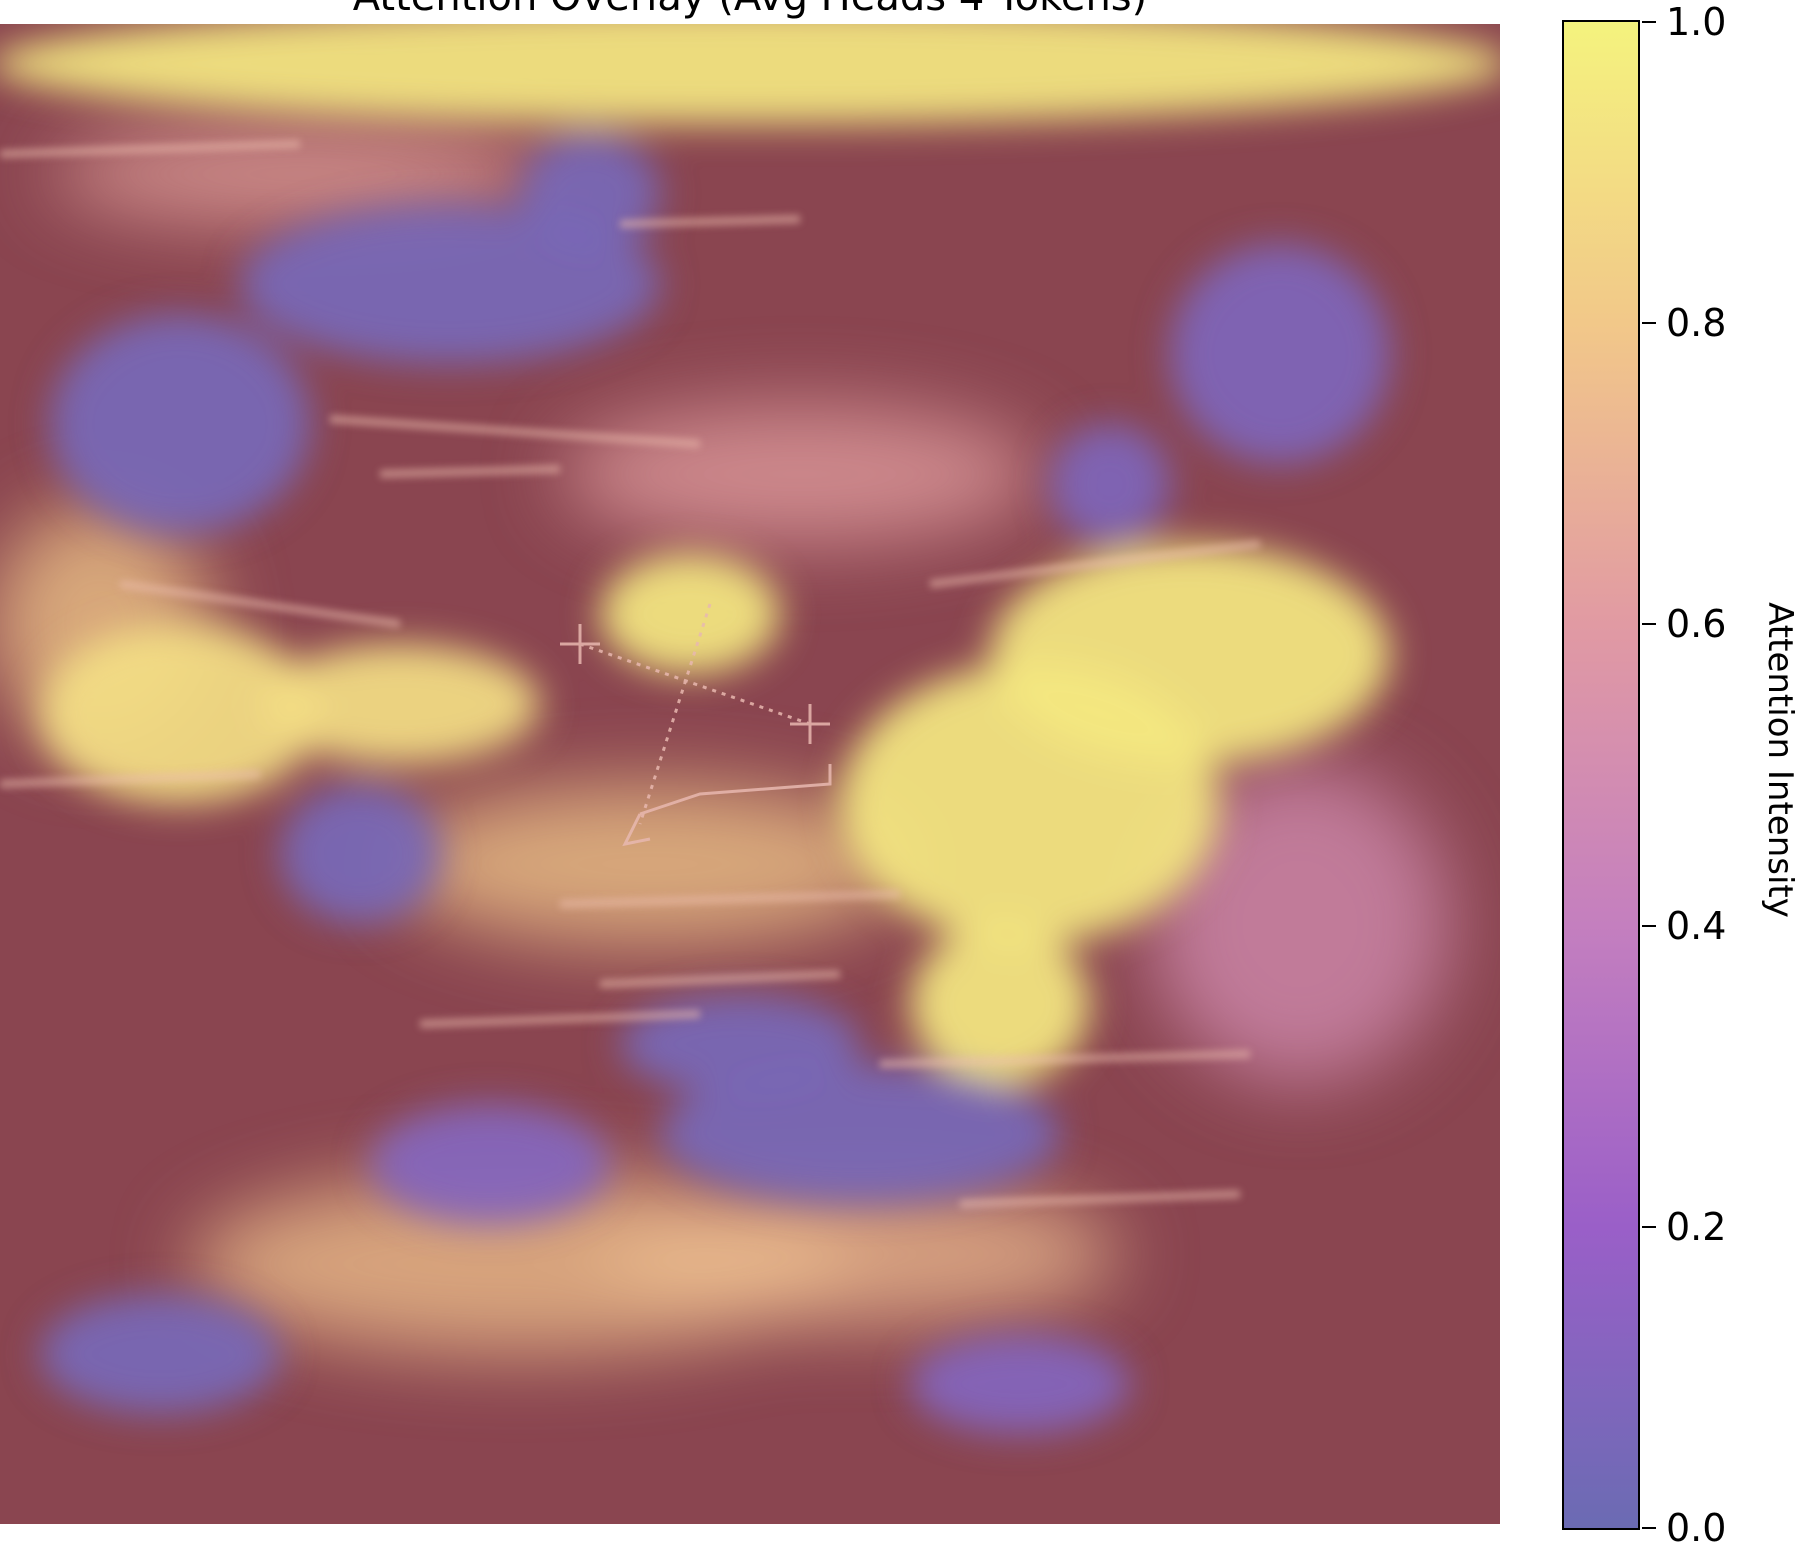 The height and width of the screenshot is (1550, 1796). What do you see at coordinates (1696, 22) in the screenshot?
I see `colorbar-tick-label: 1.0` at bounding box center [1696, 22].